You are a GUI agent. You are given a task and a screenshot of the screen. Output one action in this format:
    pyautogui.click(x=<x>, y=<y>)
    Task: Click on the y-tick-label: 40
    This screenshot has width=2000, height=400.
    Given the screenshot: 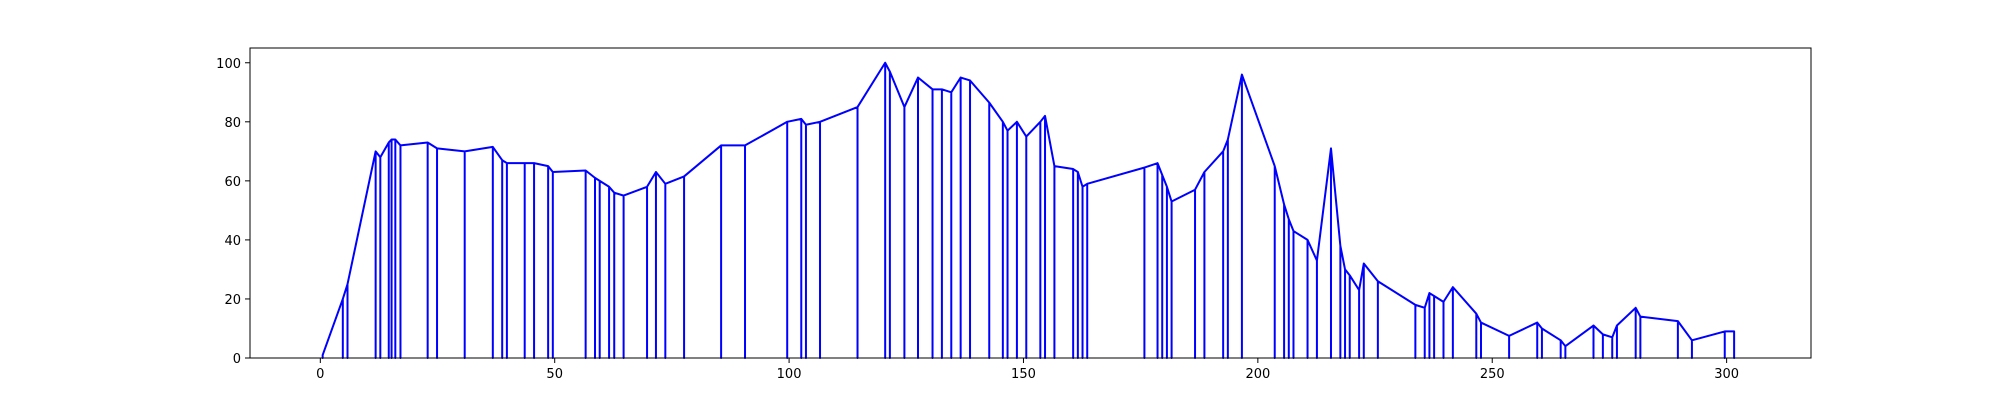 What is the action you would take?
    pyautogui.click(x=232, y=241)
    